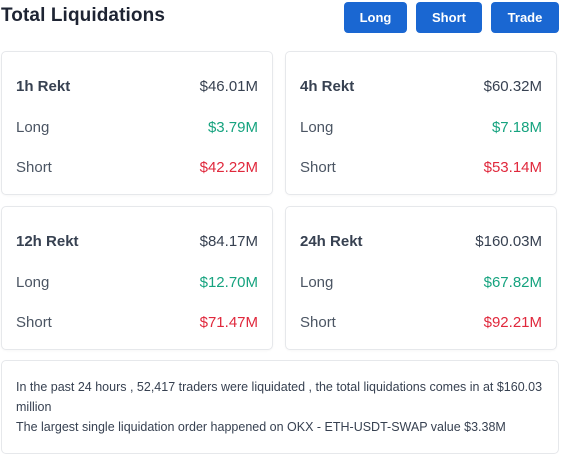 The image size is (570, 456). Describe the element at coordinates (47, 241) in the screenshot. I see `card-title: 12h Rekt` at that location.